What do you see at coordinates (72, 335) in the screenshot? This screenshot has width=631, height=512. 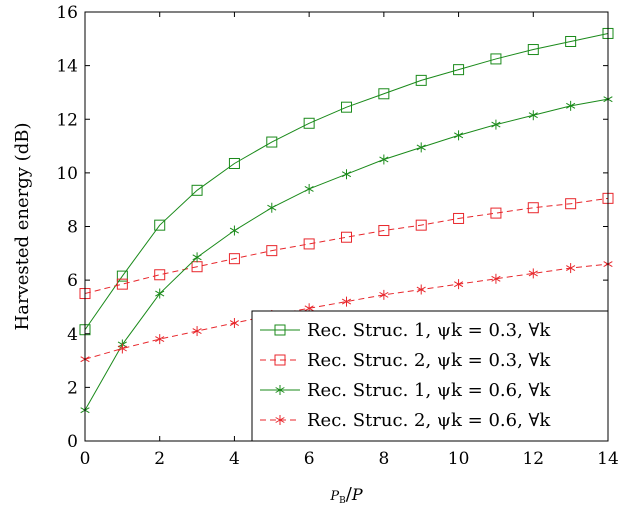 I see `y-tick-label: 4` at bounding box center [72, 335].